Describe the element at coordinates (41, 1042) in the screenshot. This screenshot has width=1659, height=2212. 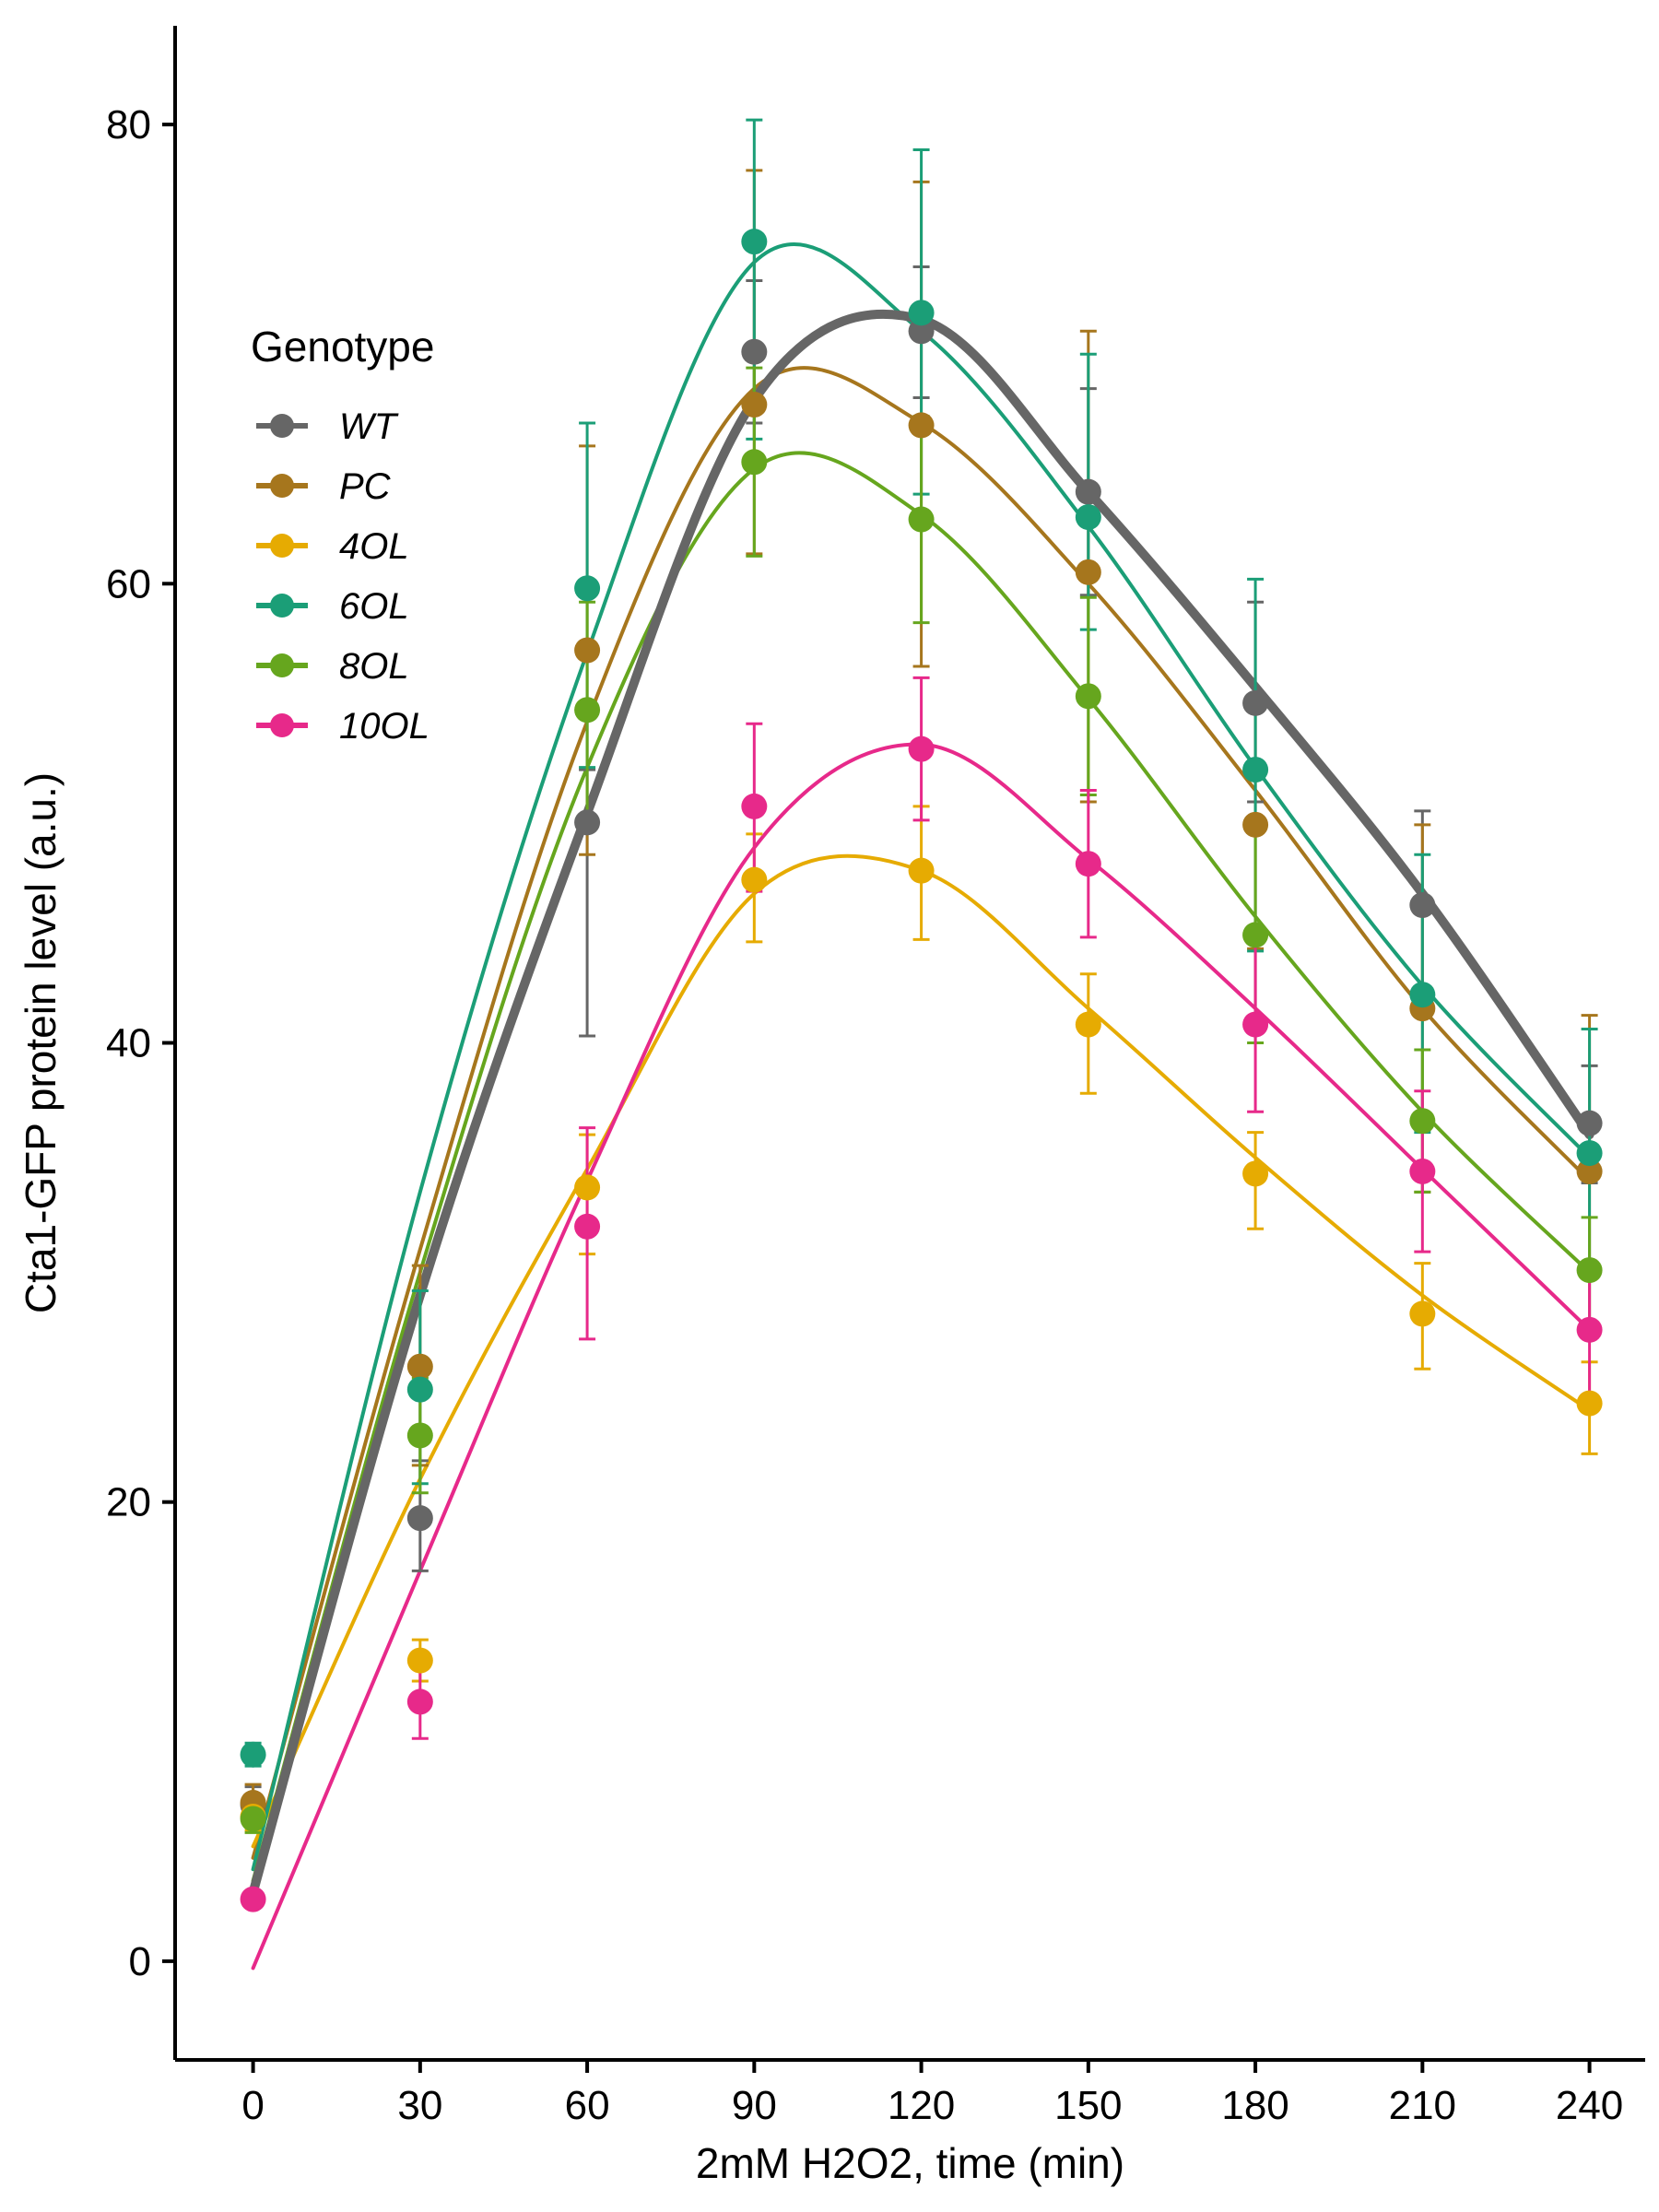
I see `y-axis-title: Cta1-GFP protein level (a.u.)` at that location.